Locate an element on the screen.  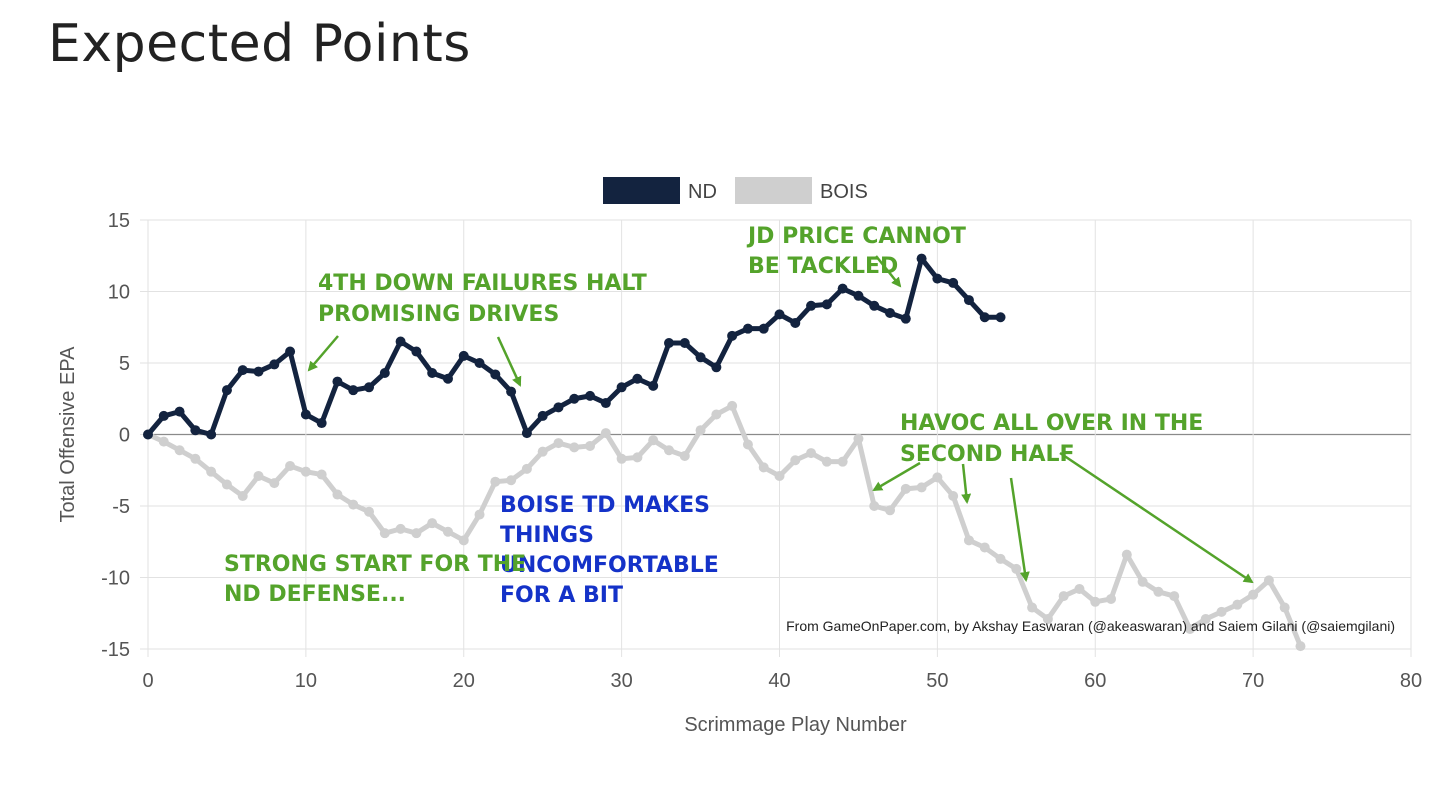
legend-label-nd: ND is located at coordinates (702, 192).